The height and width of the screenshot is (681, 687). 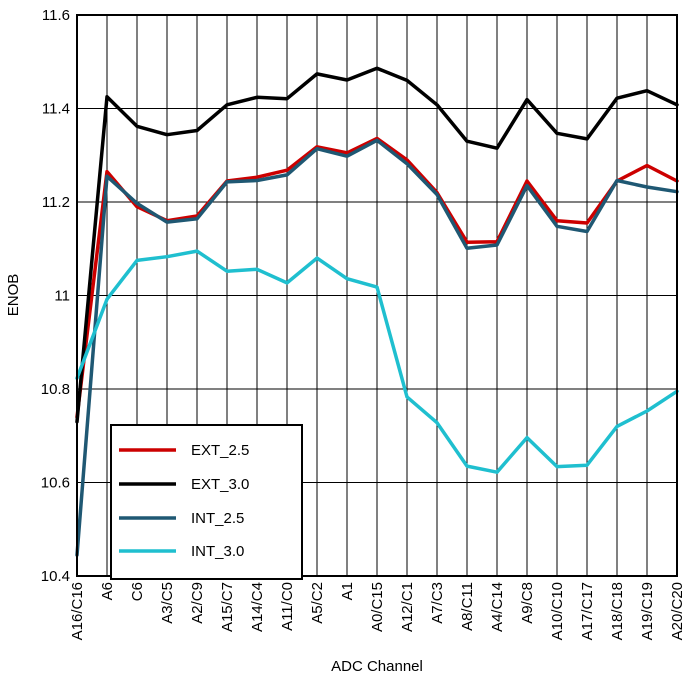 I want to click on x-tick-label: A1, so click(x=347, y=591).